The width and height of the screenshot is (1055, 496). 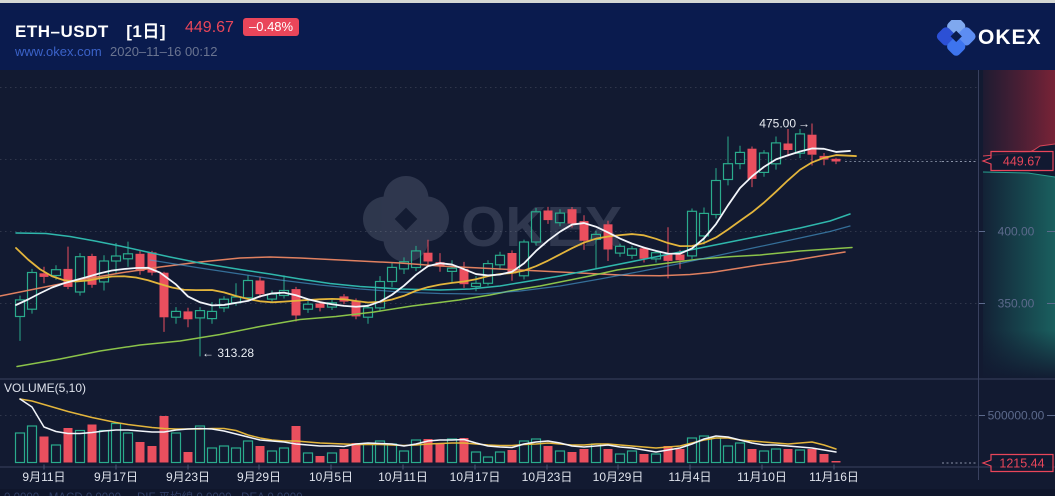 I want to click on svg-text: 9月11日, so click(x=43, y=477).